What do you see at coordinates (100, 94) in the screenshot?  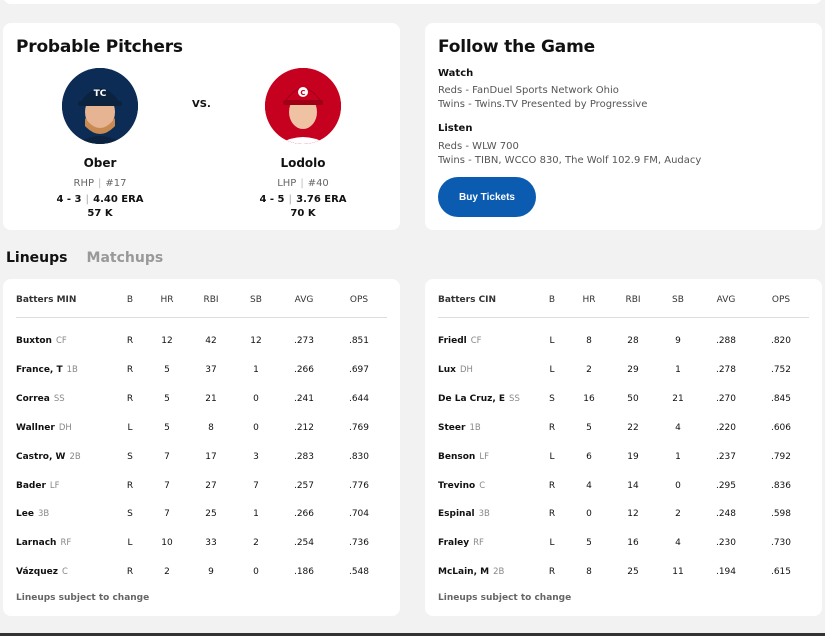 I see `svg-text: TC` at bounding box center [100, 94].